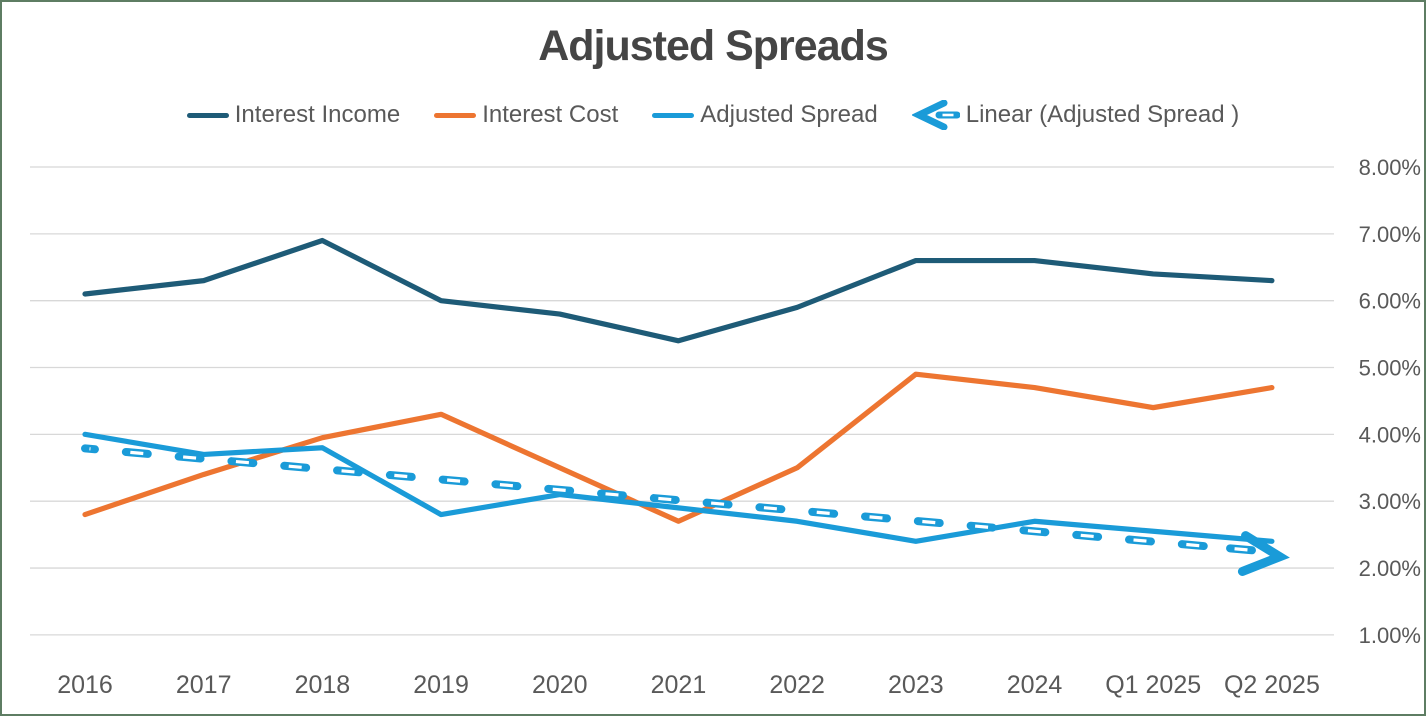 Image resolution: width=1426 pixels, height=716 pixels. Describe the element at coordinates (85, 685) in the screenshot. I see `x-axis-tick-label: 2016` at that location.